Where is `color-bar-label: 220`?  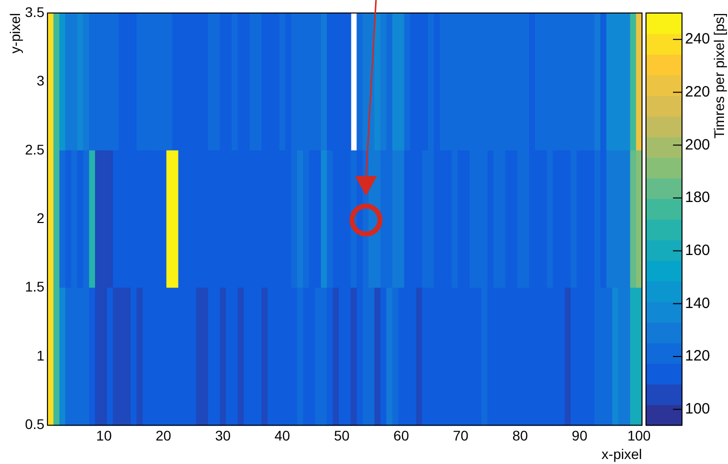
color-bar-label: 220 is located at coordinates (697, 91).